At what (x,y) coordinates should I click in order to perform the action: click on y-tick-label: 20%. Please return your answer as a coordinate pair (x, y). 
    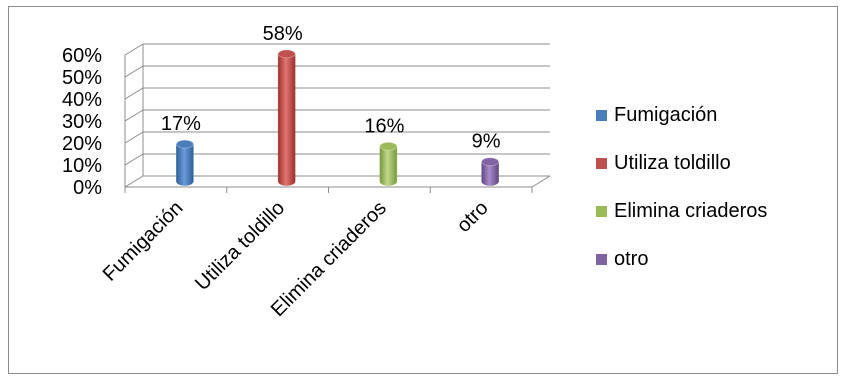
    Looking at the image, I should click on (82, 144).